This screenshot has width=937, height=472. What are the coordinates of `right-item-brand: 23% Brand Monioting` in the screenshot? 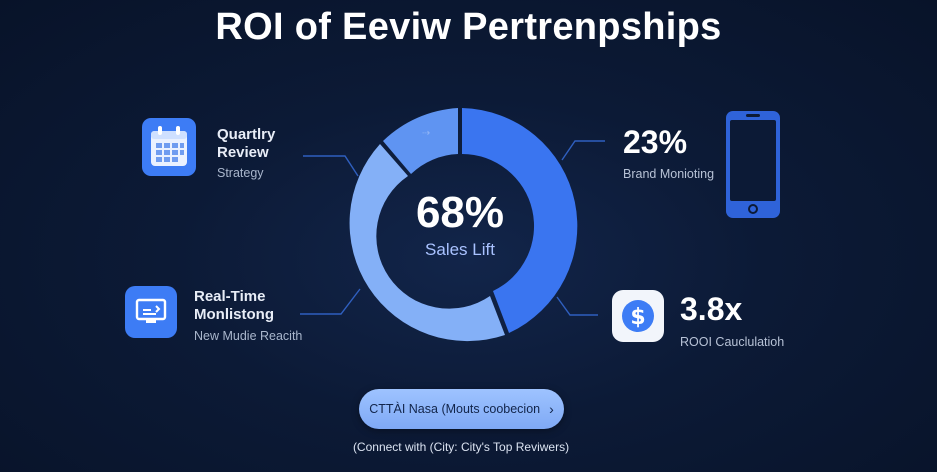 It's located at (668, 152).